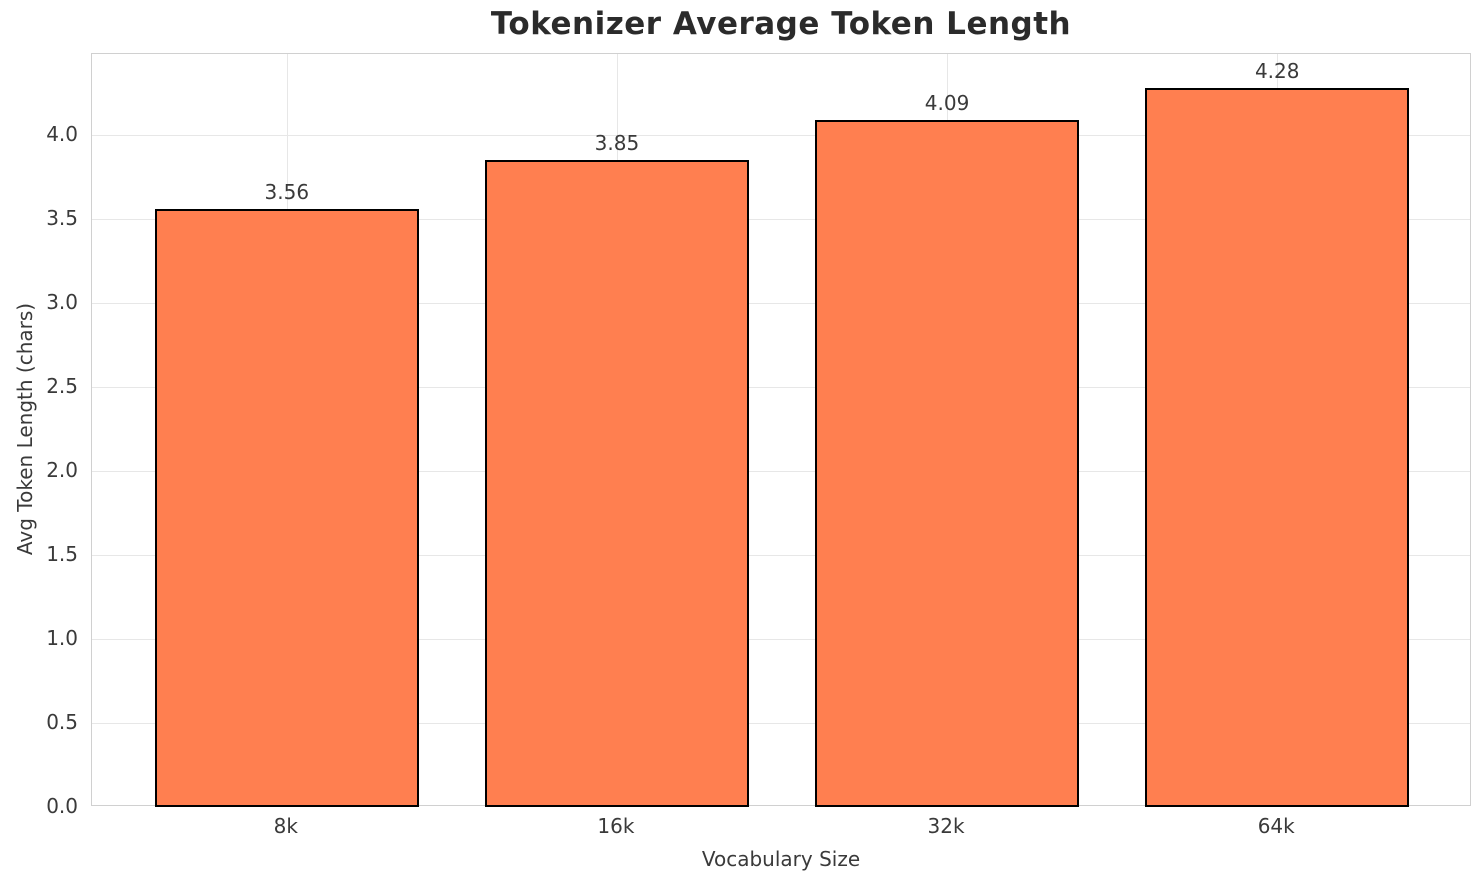 This screenshot has height=885, width=1484. Describe the element at coordinates (1277, 70) in the screenshot. I see `bar-value-label: 4.28` at that location.